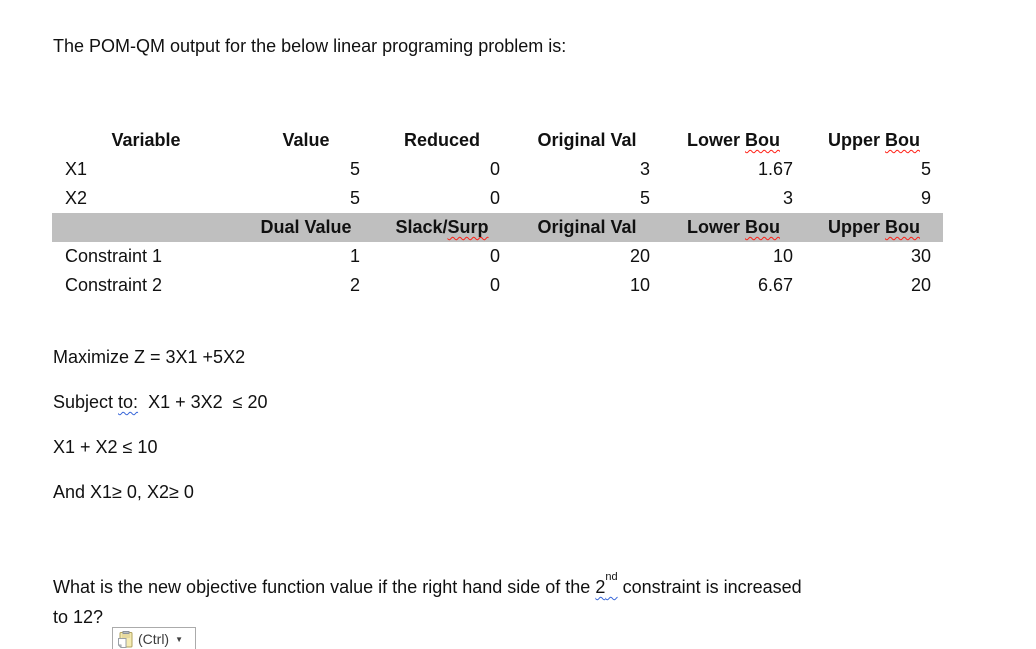  What do you see at coordinates (128, 402) in the screenshot?
I see `grammar-flagged-word: to:` at bounding box center [128, 402].